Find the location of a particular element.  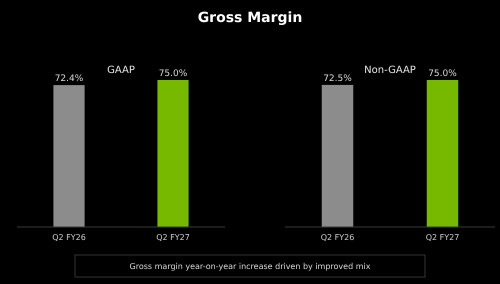

text: Gross margin year-on-year increase driven by improved mix is located at coordinates (250, 266).